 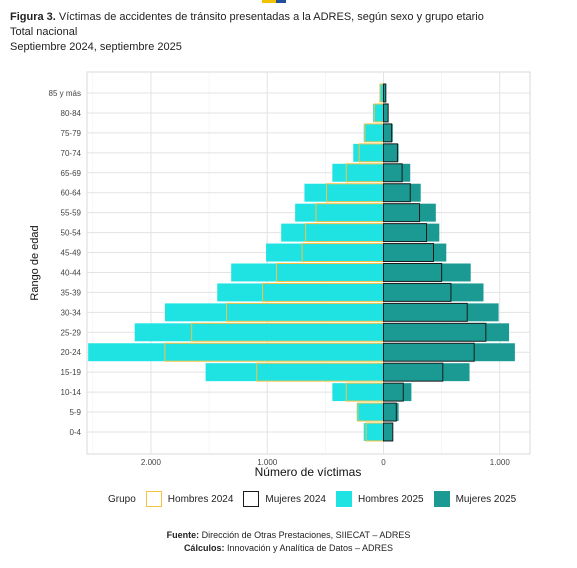 What do you see at coordinates (71, 153) in the screenshot?
I see `y-tick-label: 70-74` at bounding box center [71, 153].